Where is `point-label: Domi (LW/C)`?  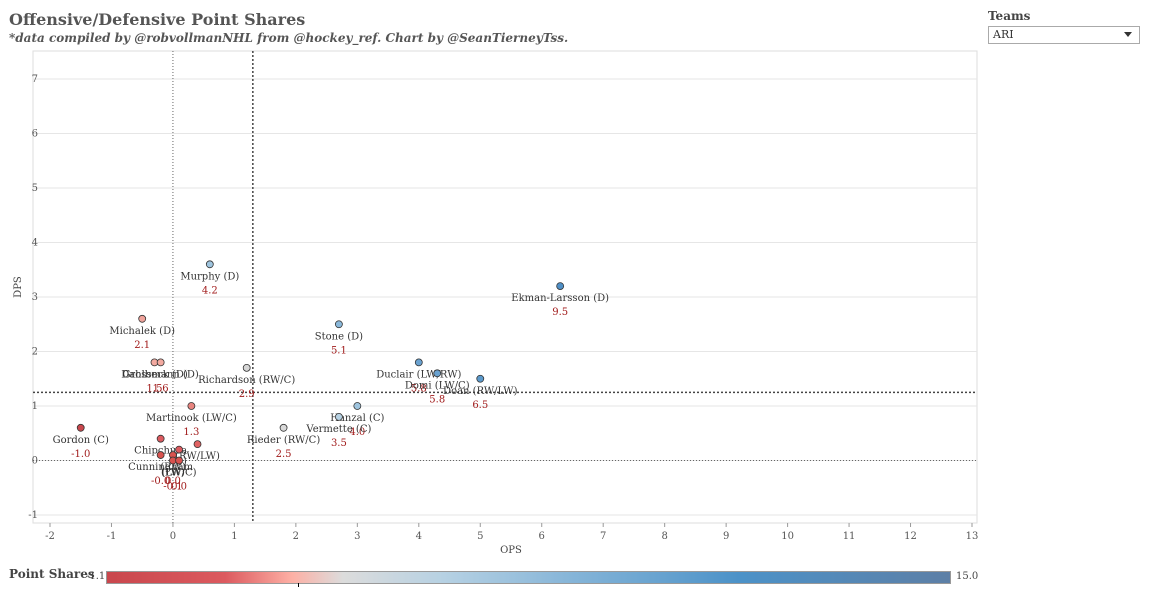
point-label: Domi (LW/C) is located at coordinates (437, 385).